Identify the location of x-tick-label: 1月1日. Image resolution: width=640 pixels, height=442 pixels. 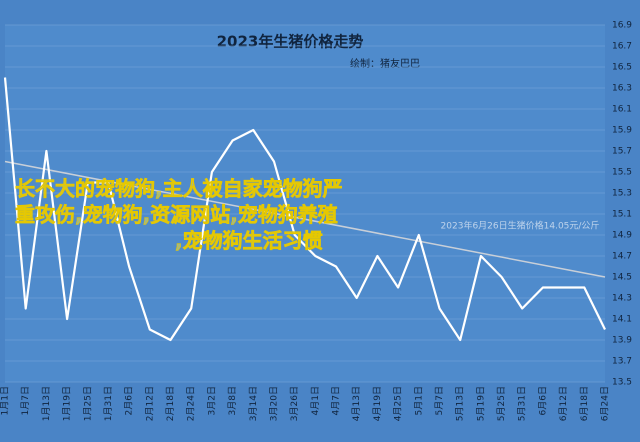
(5, 400).